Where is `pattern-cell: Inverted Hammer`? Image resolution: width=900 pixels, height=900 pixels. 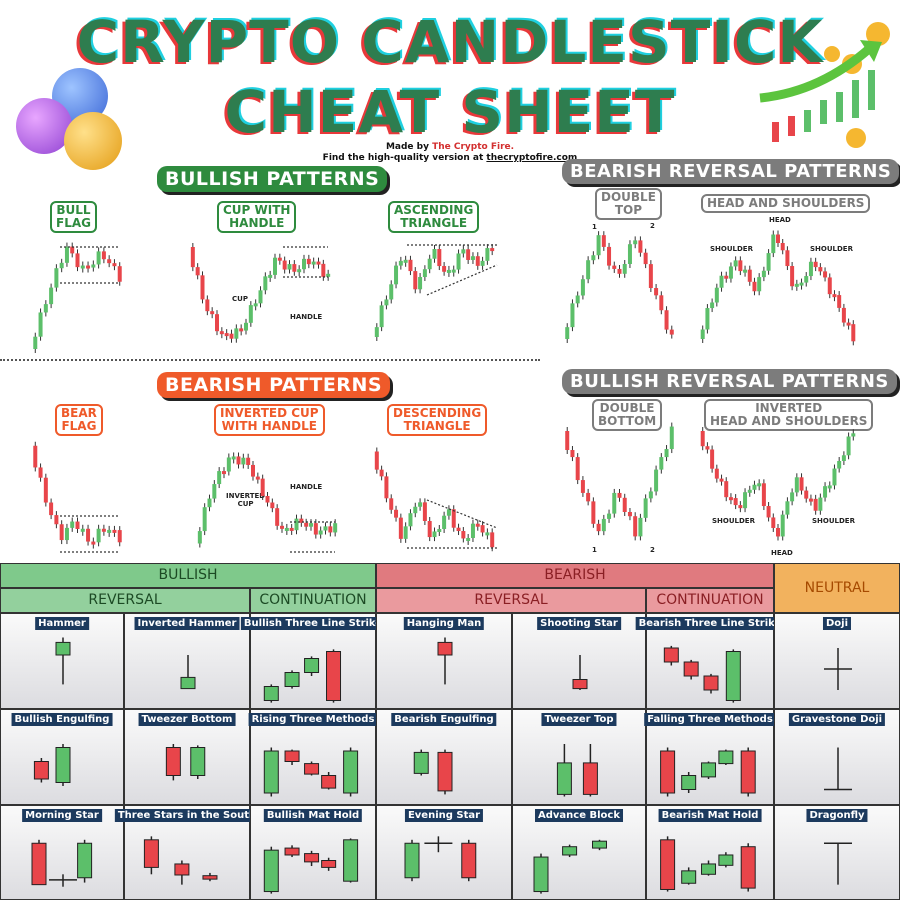 pattern-cell: Inverted Hammer is located at coordinates (187, 661).